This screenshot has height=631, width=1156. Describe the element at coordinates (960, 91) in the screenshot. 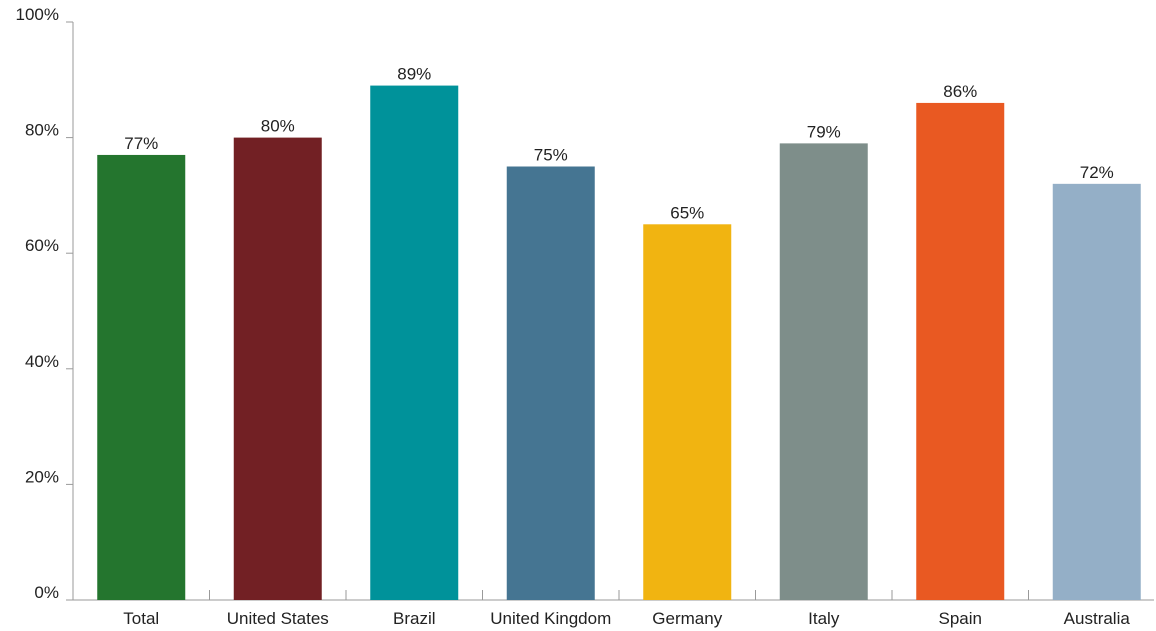

I see `value-label: 86%` at that location.